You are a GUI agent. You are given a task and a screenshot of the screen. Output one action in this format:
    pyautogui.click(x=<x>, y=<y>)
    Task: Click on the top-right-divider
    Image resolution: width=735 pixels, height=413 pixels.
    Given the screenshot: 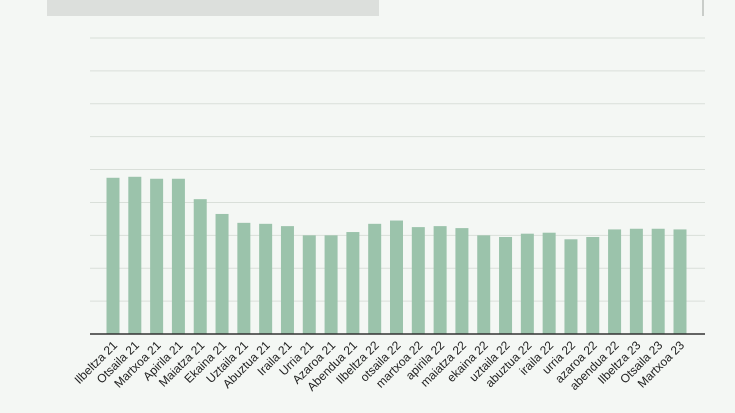 What is the action you would take?
    pyautogui.click(x=703, y=8)
    